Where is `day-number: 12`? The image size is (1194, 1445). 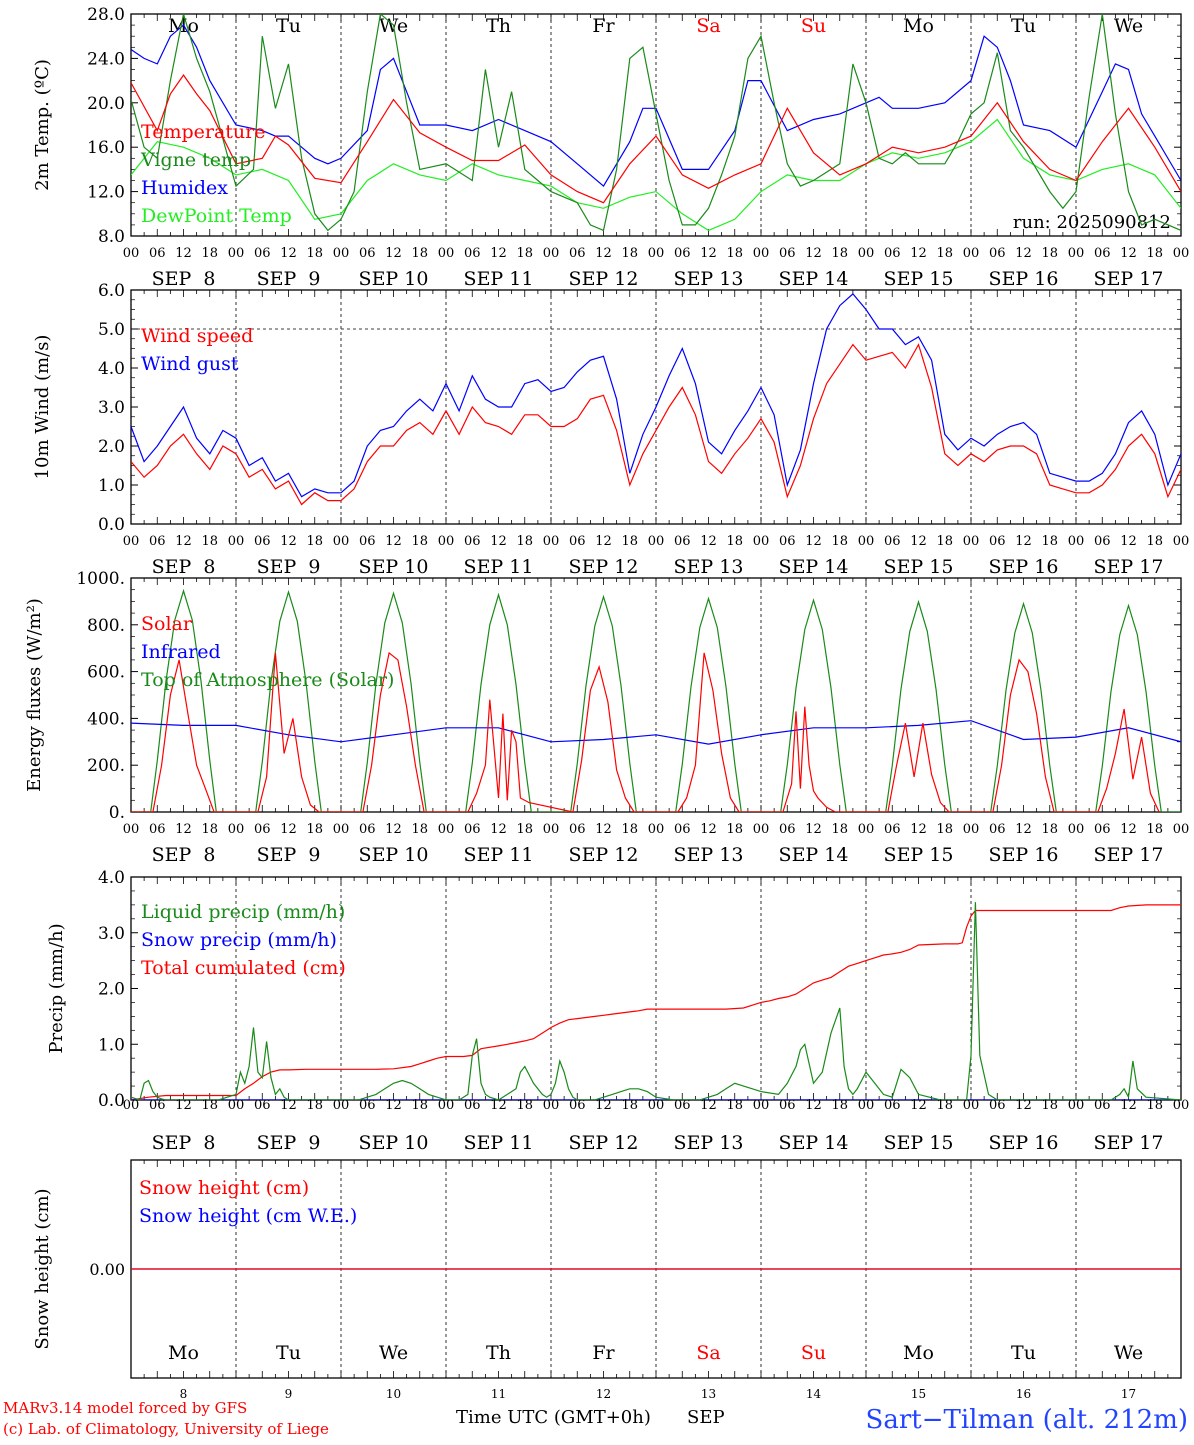 day-number: 12 is located at coordinates (603, 1394).